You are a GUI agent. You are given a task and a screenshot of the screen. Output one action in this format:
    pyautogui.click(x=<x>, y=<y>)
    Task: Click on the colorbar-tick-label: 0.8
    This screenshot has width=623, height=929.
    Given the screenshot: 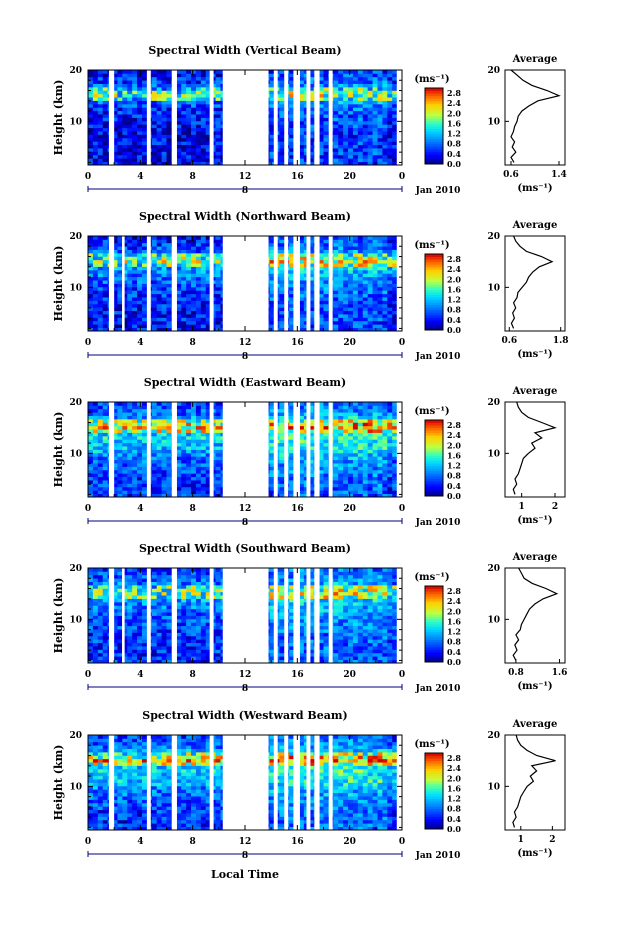 What is the action you would take?
    pyautogui.click(x=454, y=144)
    